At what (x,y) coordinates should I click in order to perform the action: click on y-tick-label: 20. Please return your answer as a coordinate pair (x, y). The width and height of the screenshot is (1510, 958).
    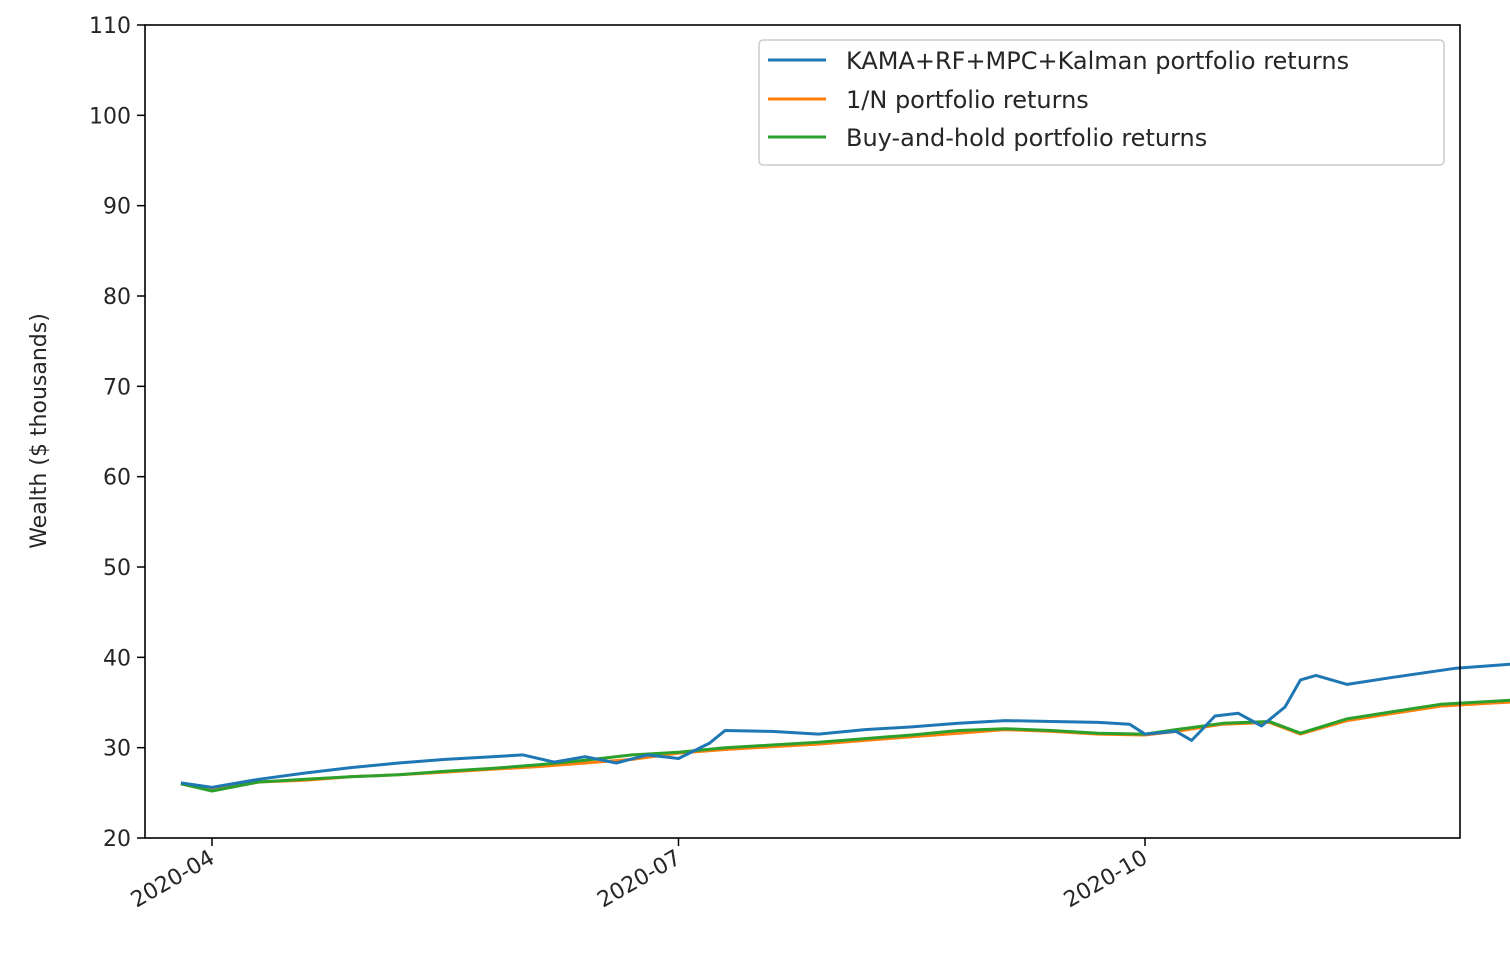
    Looking at the image, I should click on (117, 839).